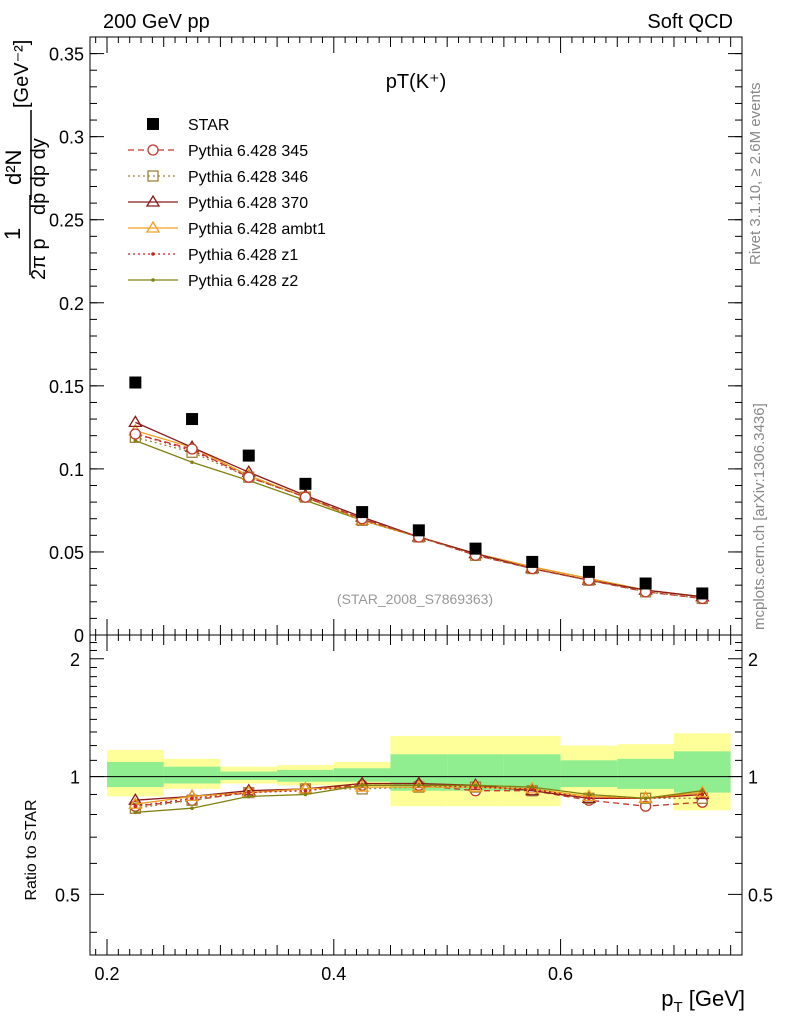 The image size is (786, 1024). I want to click on ratio-y-tick-label: 0.5, so click(67, 895).